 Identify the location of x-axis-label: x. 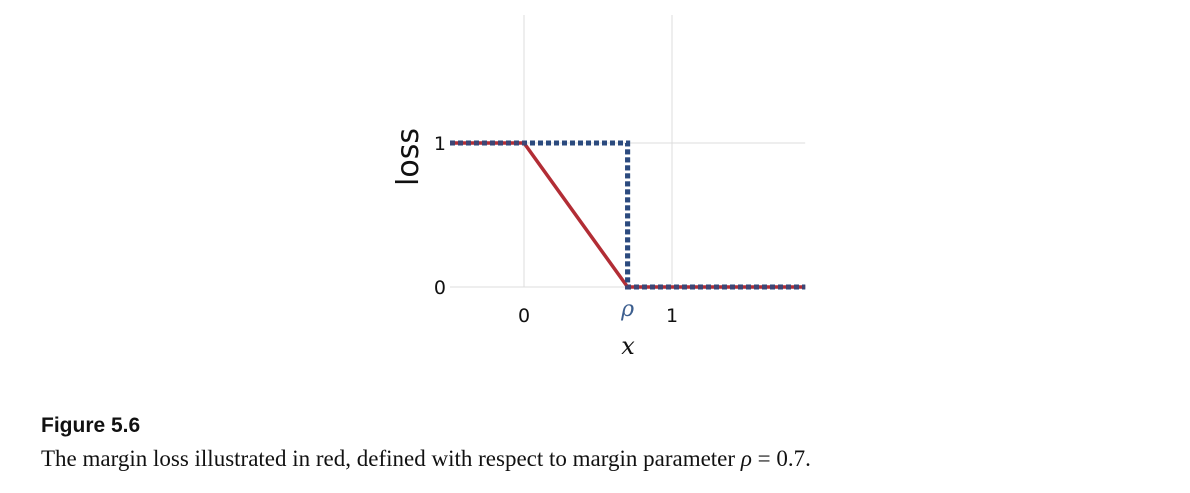
(628, 346).